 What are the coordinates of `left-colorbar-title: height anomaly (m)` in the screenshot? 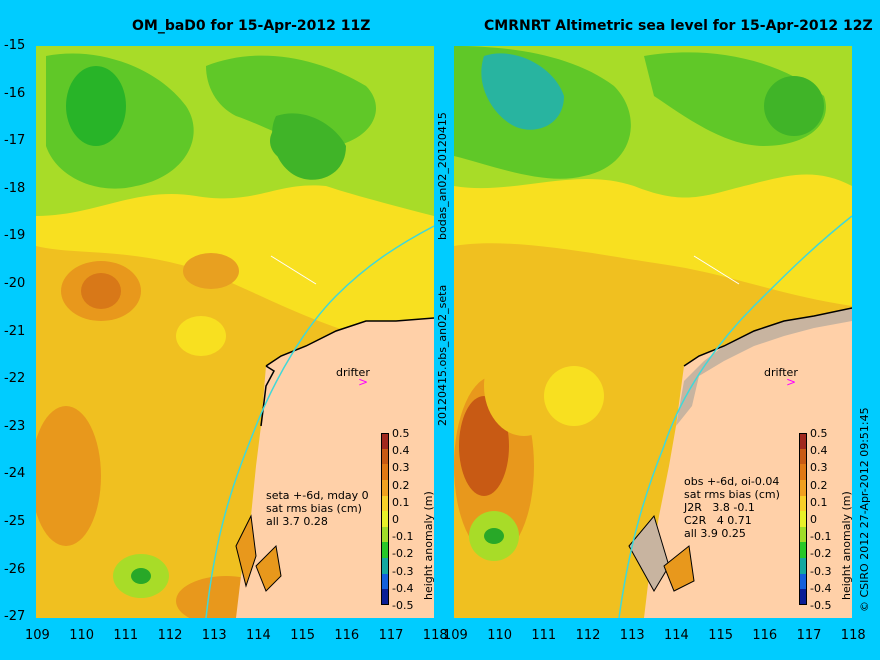 It's located at (428, 545).